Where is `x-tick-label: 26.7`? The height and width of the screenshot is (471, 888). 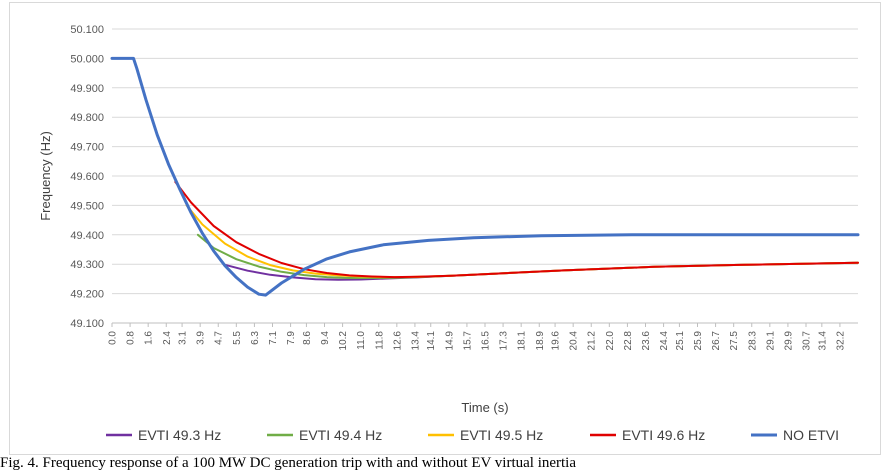 x-tick-label: 26.7 is located at coordinates (716, 341).